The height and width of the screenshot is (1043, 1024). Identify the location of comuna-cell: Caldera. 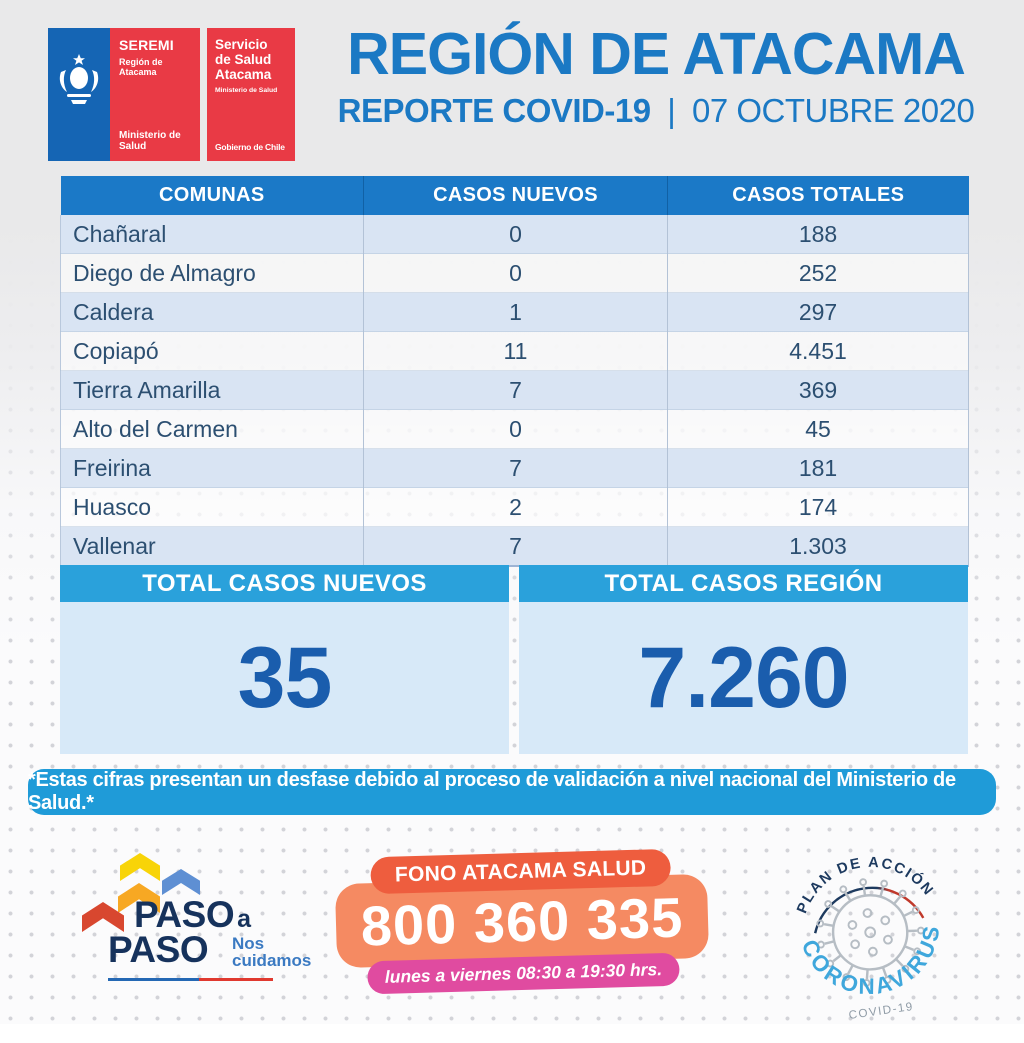
(212, 312).